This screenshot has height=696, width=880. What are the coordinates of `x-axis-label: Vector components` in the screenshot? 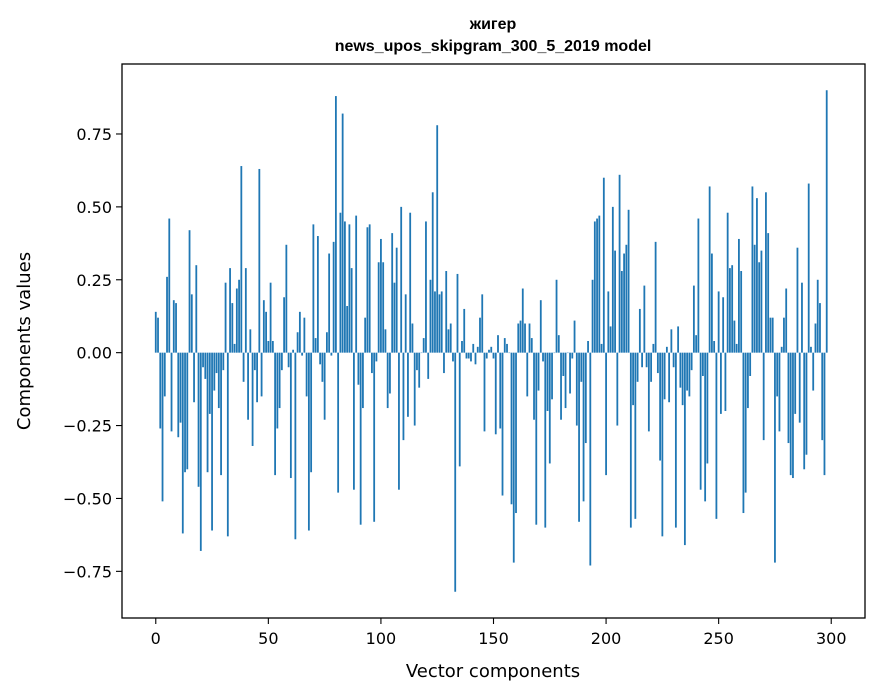 It's located at (493, 671).